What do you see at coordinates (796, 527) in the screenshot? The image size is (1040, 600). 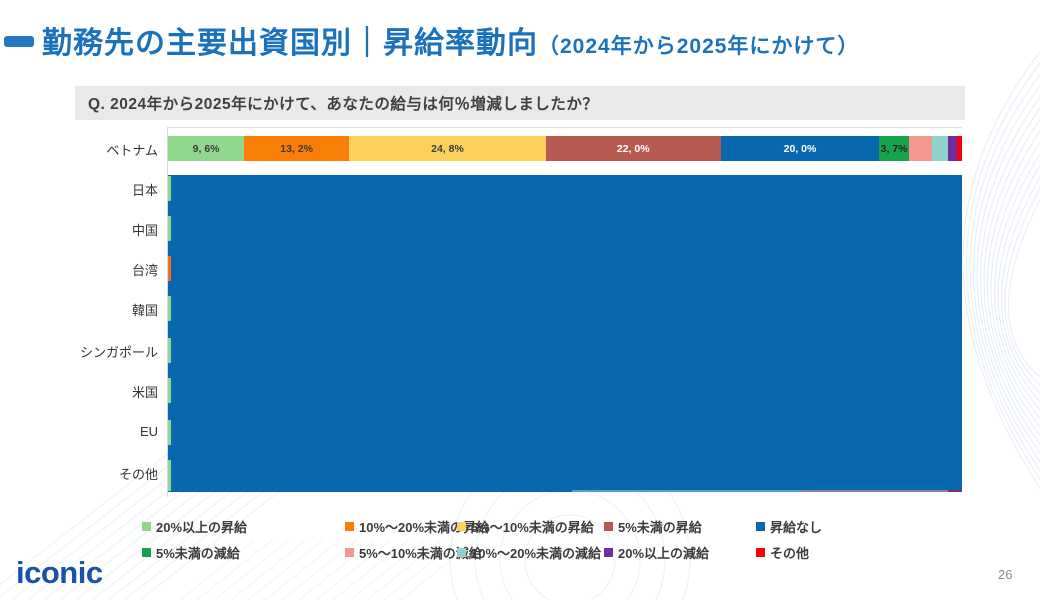 I see `legend-label: 昇給なし` at bounding box center [796, 527].